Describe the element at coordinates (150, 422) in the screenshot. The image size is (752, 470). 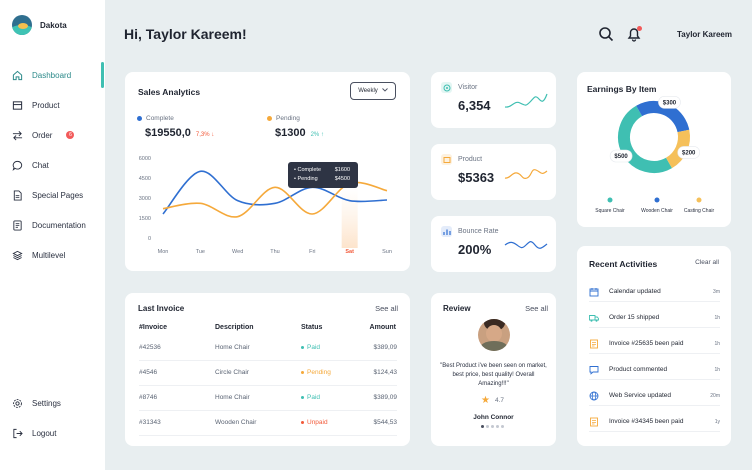
I see `invoice-id: #31343` at that location.